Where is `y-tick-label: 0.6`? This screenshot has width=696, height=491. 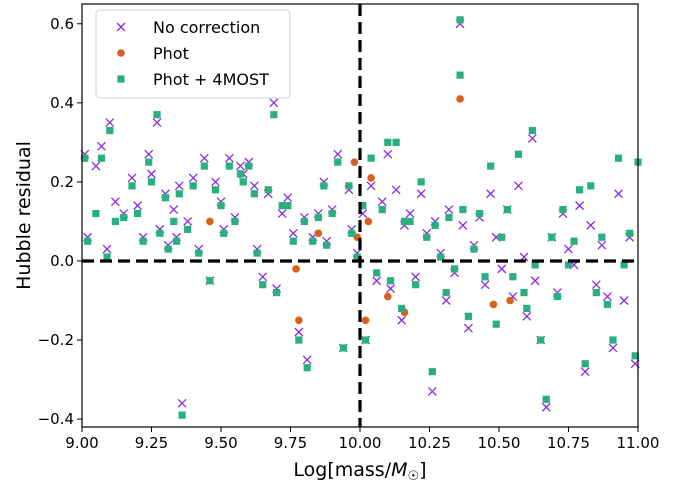
y-tick-label: 0.6 is located at coordinates (62, 24).